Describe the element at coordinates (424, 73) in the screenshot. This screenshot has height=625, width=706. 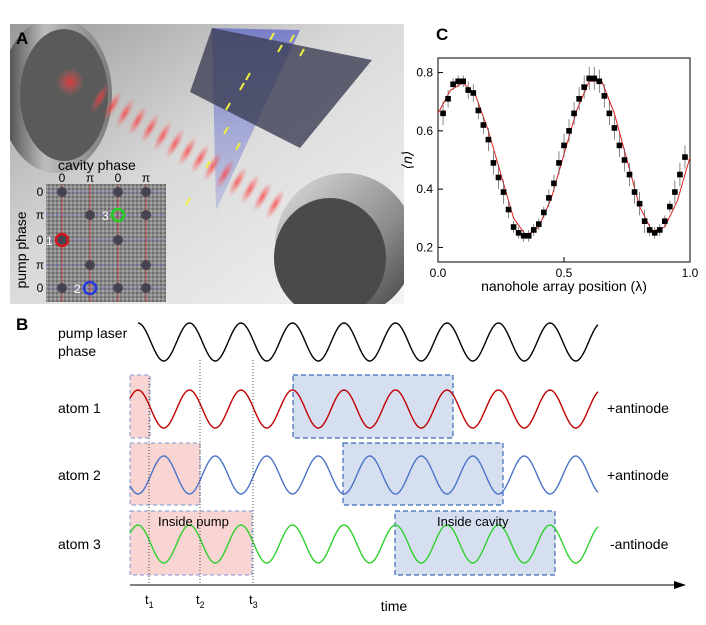
I see `y-tick-label: 0.8` at that location.